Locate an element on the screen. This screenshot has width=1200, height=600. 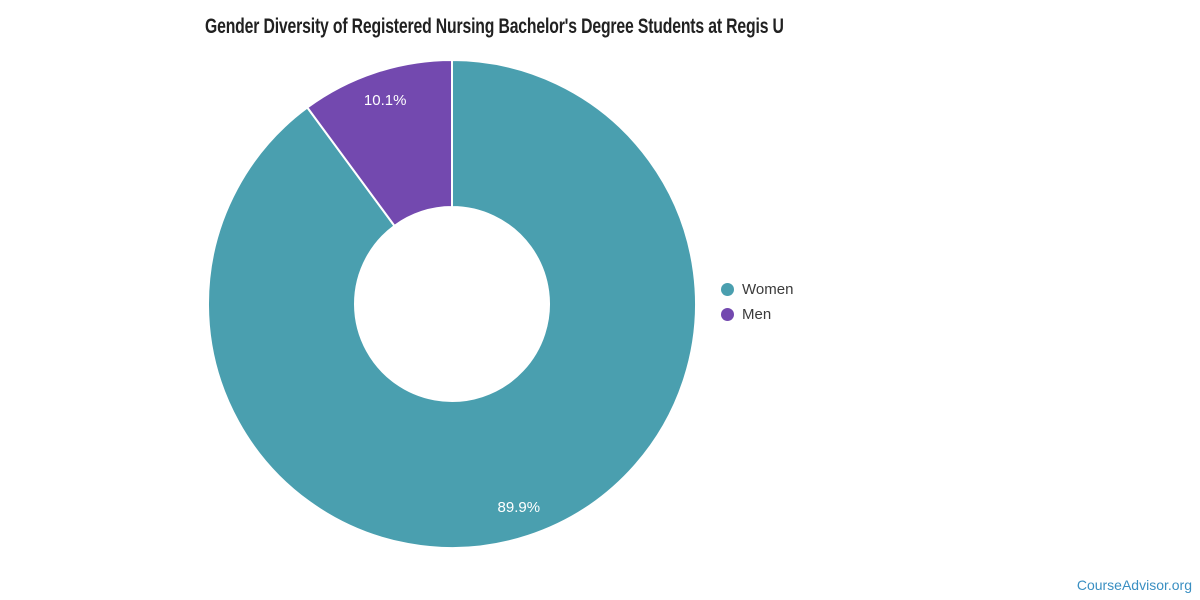
legend-label-women: Women is located at coordinates (768, 289).